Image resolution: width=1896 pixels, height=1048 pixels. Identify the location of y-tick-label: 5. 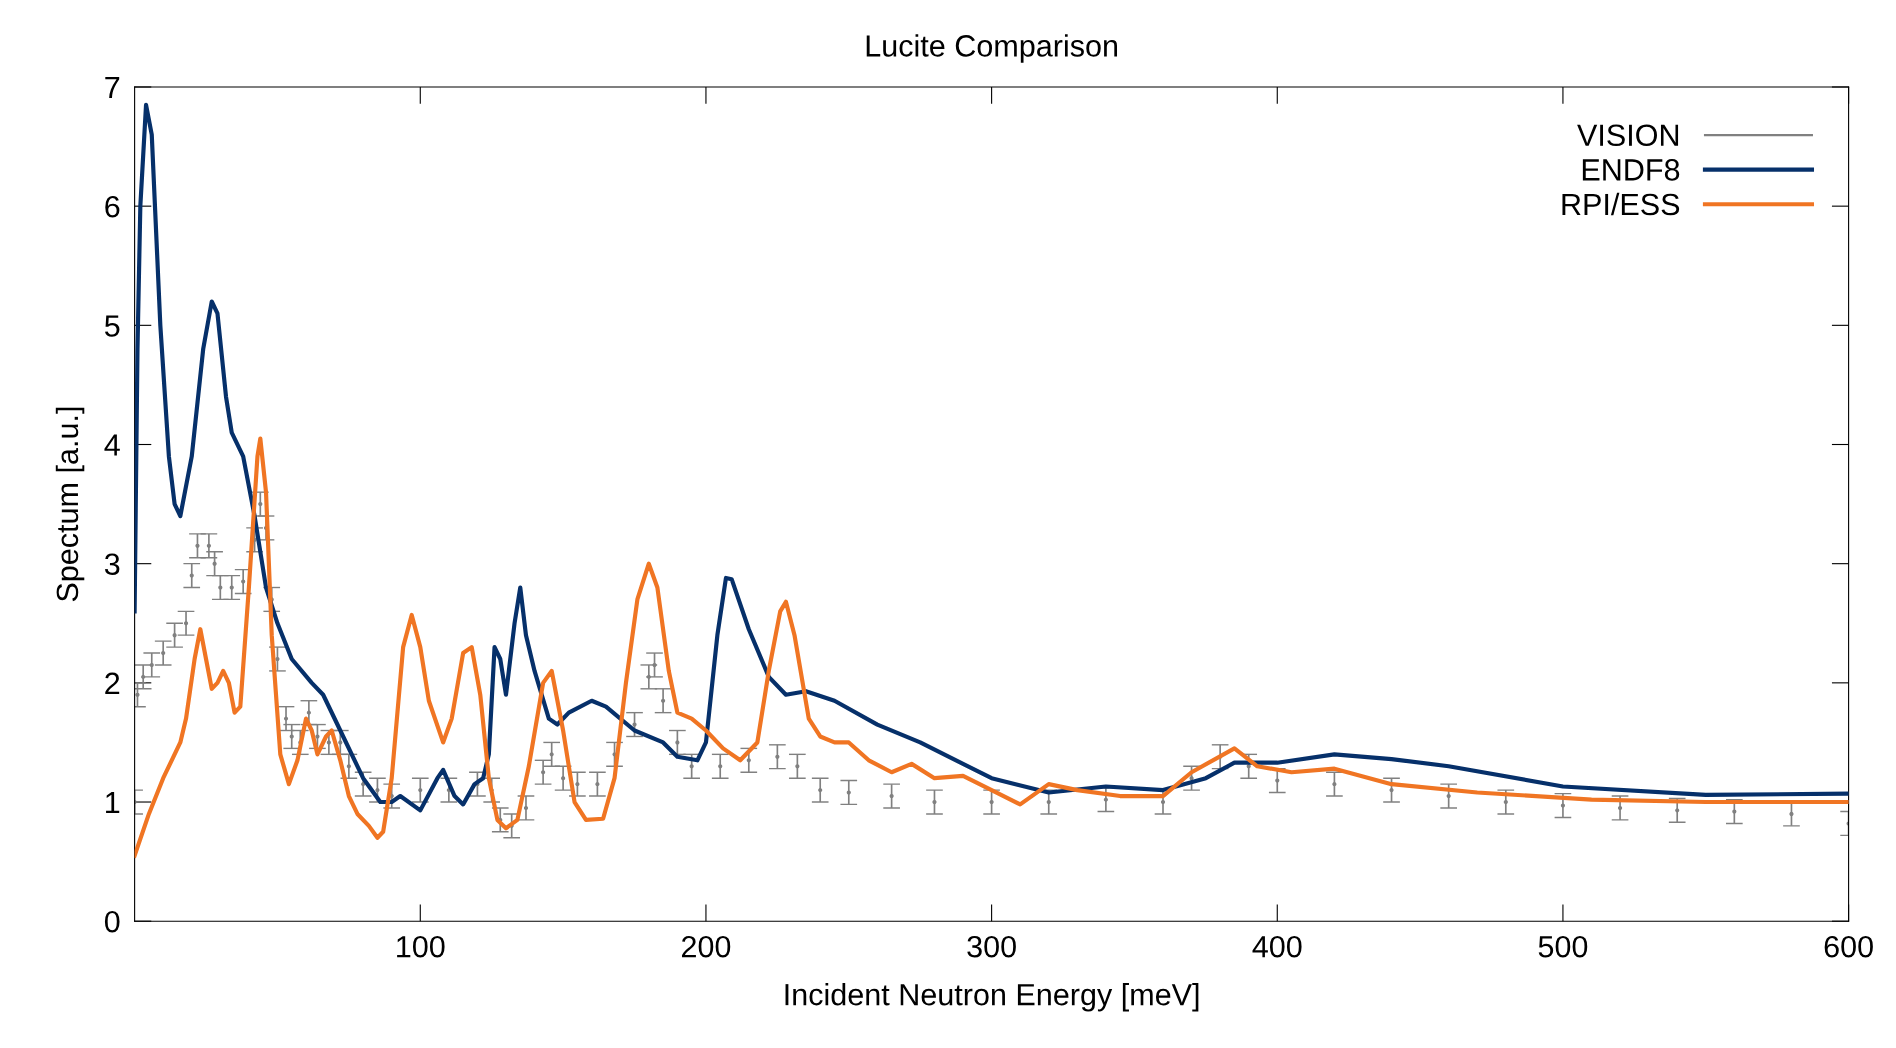
(112, 326).